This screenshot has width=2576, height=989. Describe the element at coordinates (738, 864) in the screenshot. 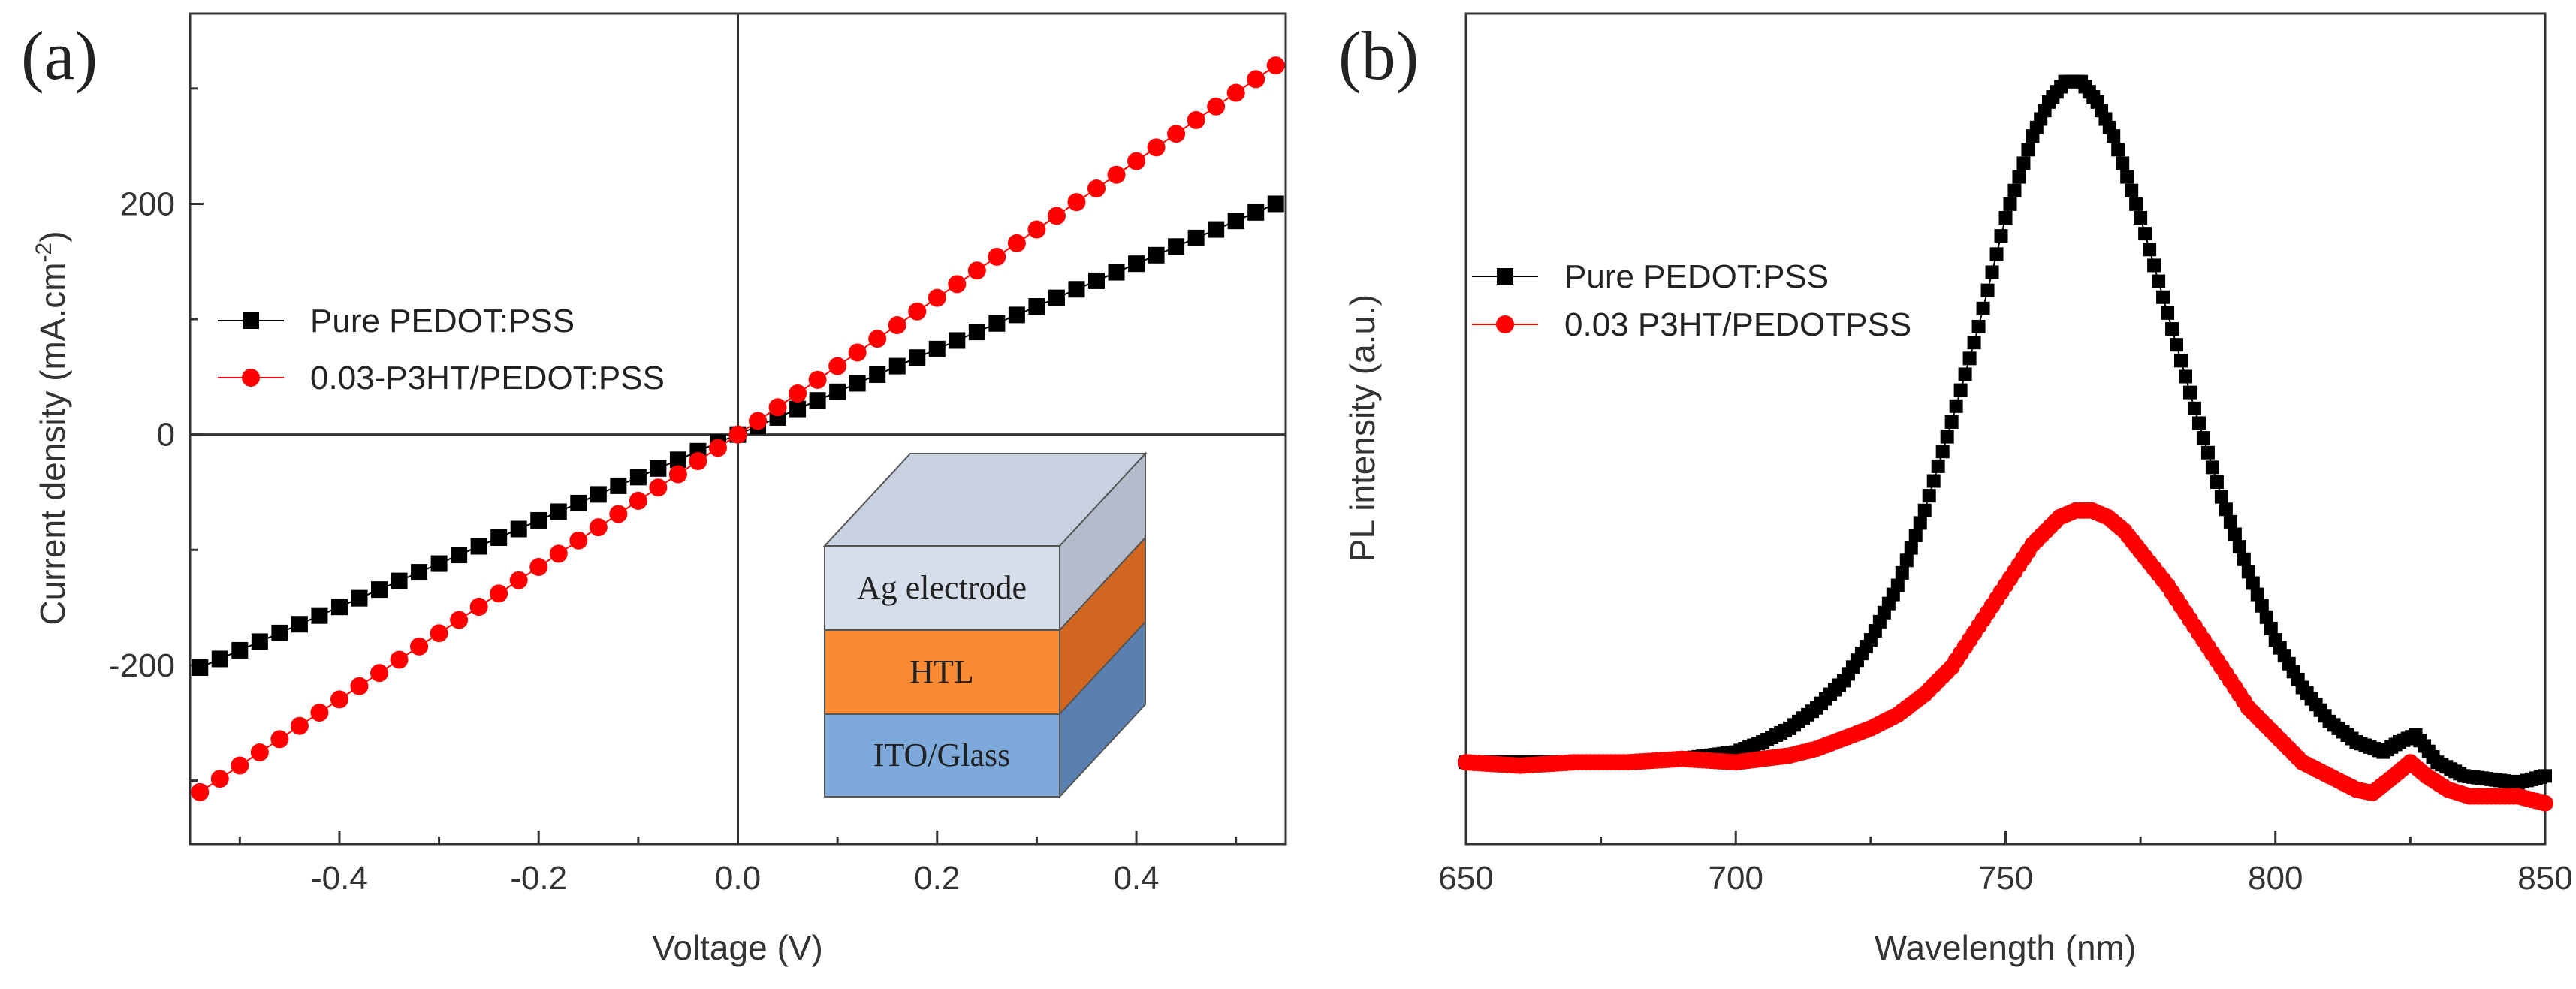

I see `panel-a-x-ticks: -0.4 -0.2 0.0 0.2 0.4` at that location.